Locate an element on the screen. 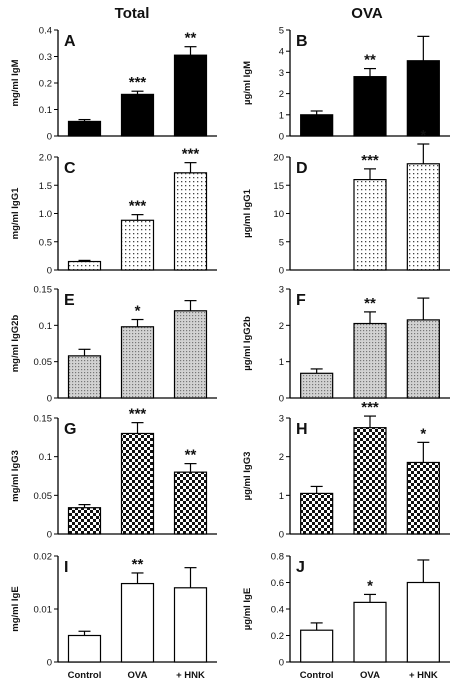 This screenshot has width=464, height=697. y-tick-label: 0.01 is located at coordinates (43, 610).